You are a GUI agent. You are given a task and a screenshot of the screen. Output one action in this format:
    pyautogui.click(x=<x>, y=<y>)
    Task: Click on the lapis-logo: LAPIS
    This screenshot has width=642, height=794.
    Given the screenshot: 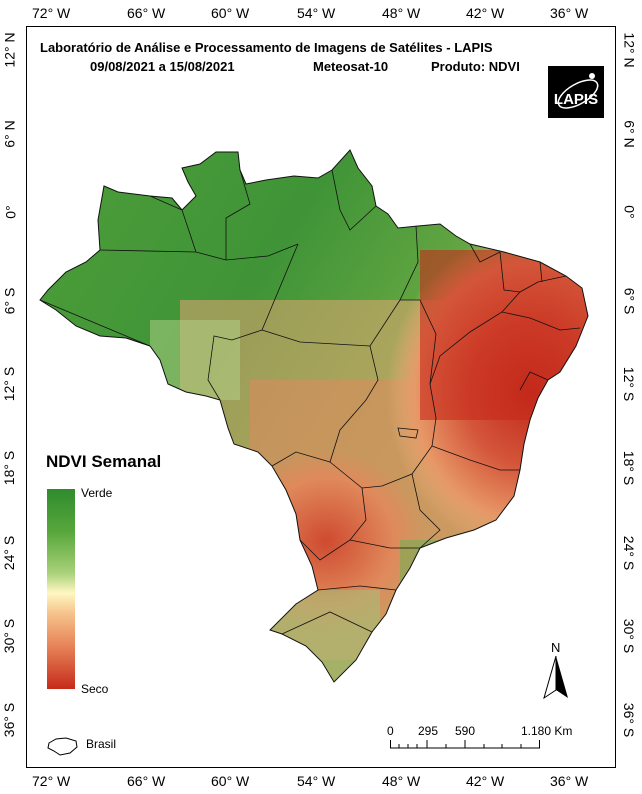 What is the action you would take?
    pyautogui.click(x=576, y=92)
    